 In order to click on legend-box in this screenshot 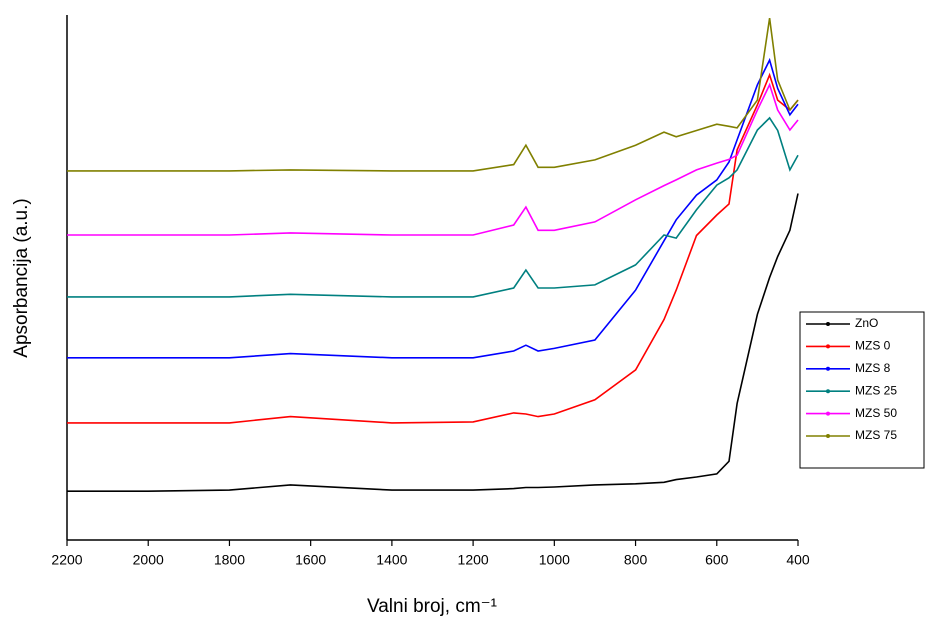, I will do `click(862, 390)`.